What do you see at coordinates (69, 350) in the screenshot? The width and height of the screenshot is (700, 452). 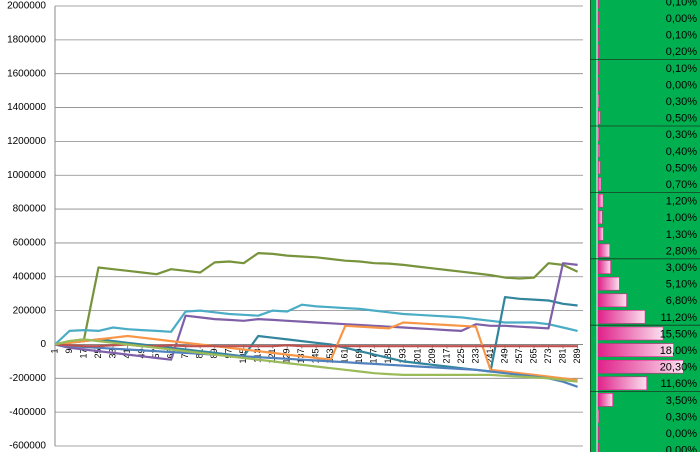 I see `x-tick-label: 9` at bounding box center [69, 350].